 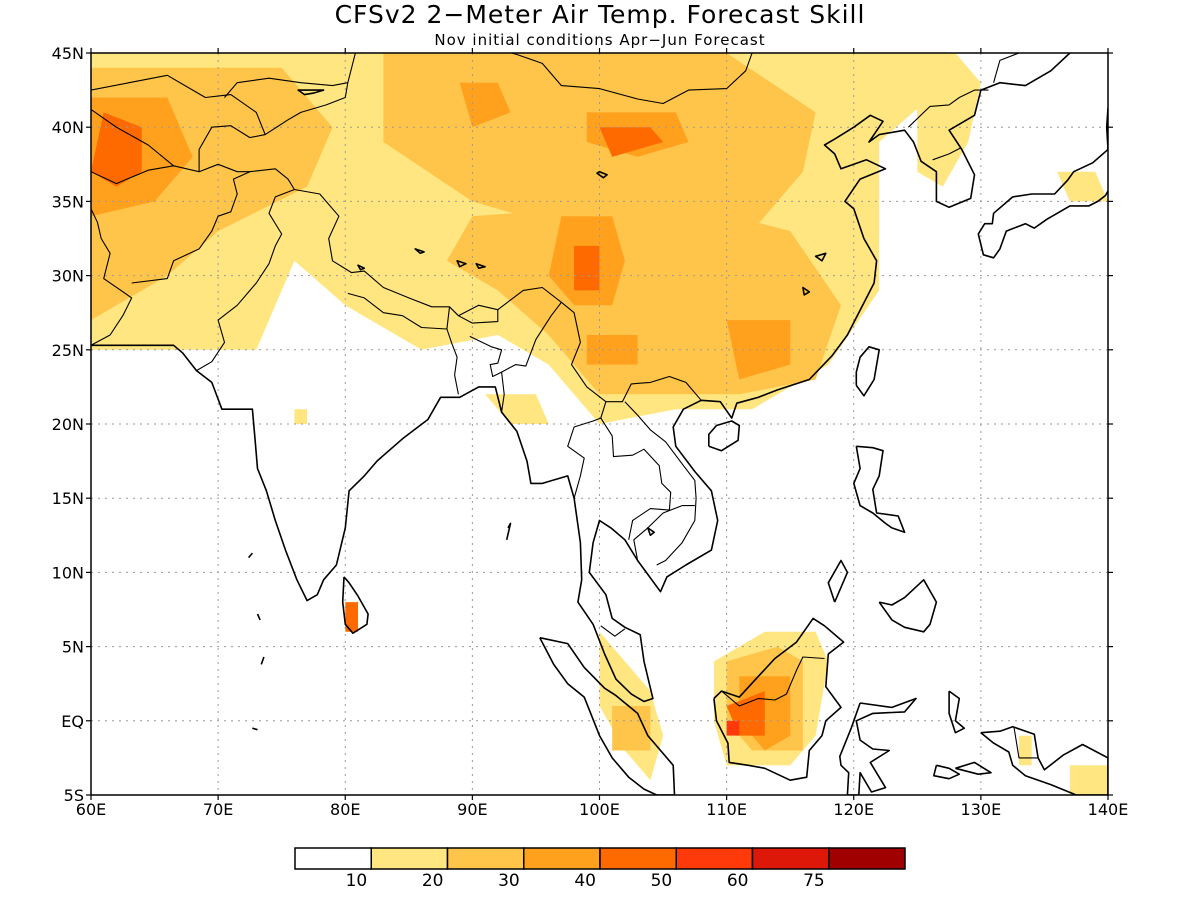 I want to click on colorbar-legend: 10 20 30 40 50 60 75, so click(x=600, y=869).